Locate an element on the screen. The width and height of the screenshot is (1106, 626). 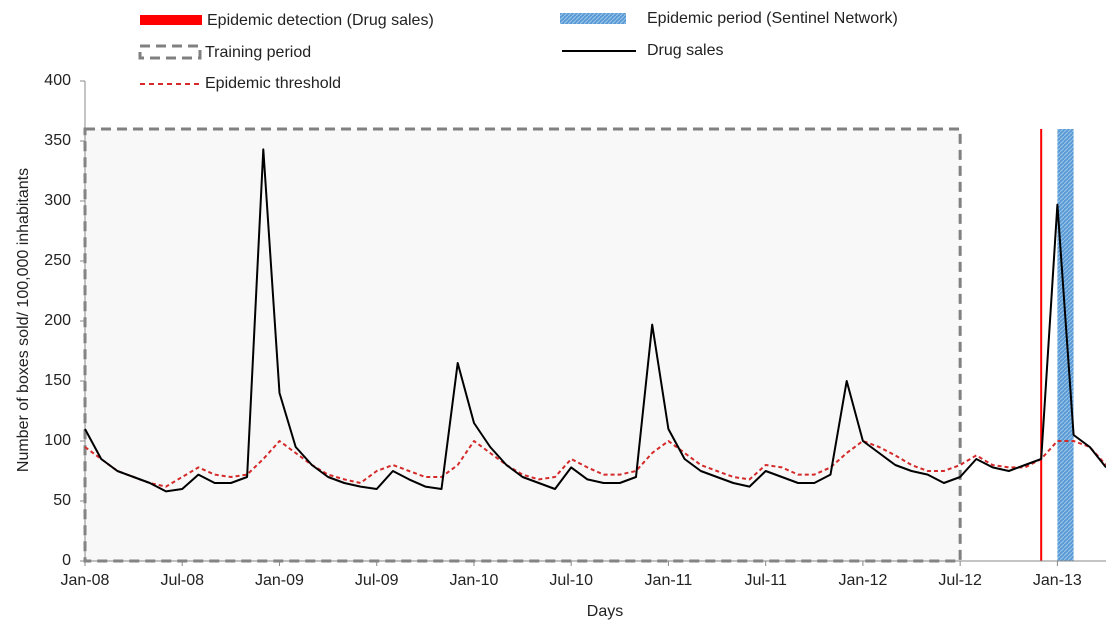
legend-label: Epidemic threshold is located at coordinates (273, 83).